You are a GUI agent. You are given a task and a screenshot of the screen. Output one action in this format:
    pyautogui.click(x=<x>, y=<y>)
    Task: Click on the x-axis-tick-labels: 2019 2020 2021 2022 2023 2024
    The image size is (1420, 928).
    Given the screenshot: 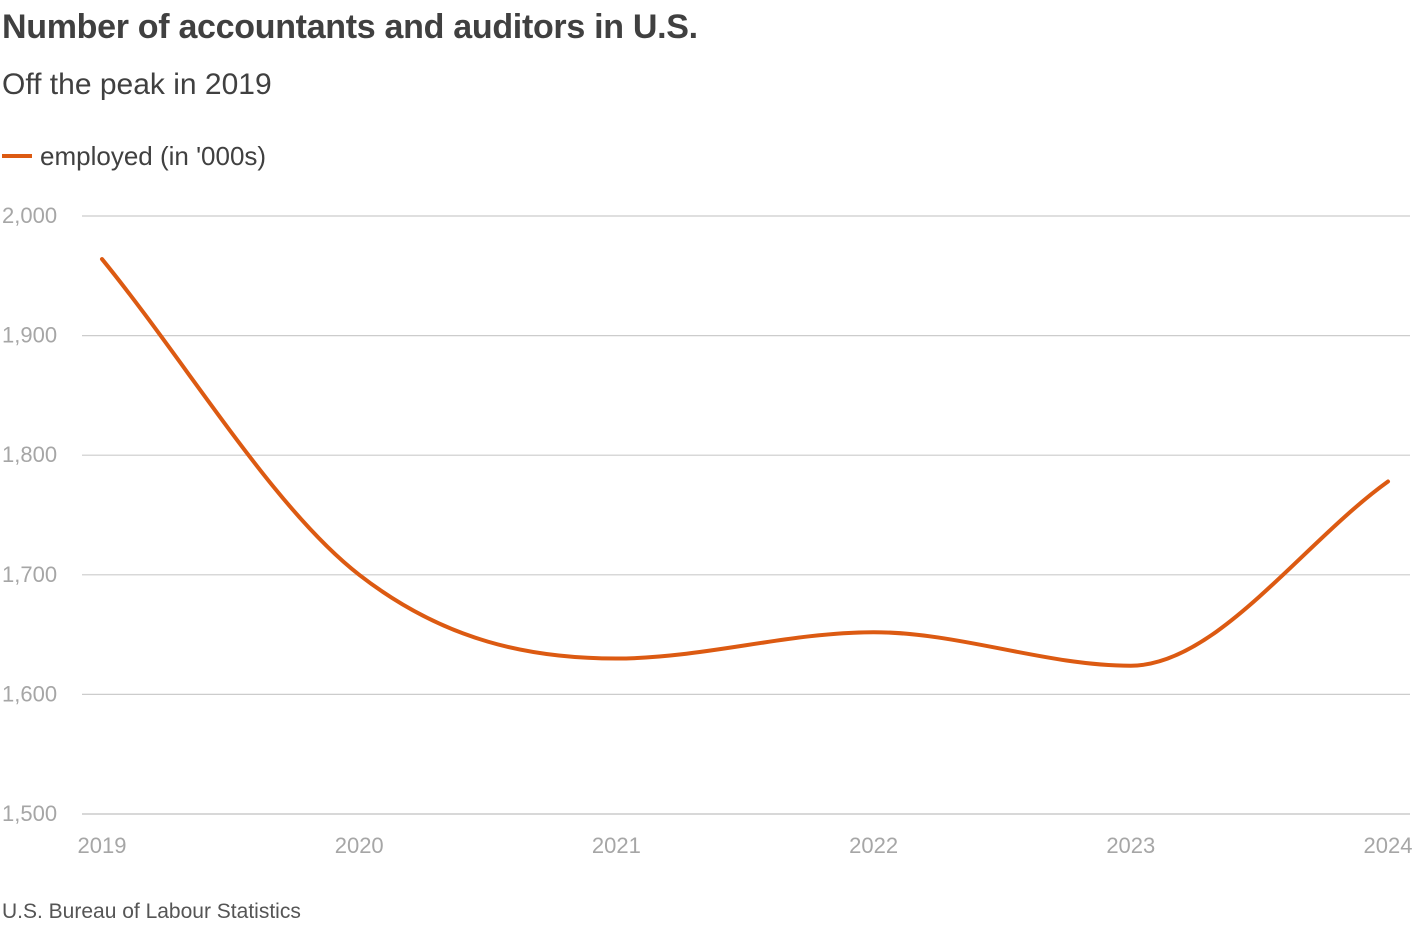 What is the action you would take?
    pyautogui.click(x=745, y=845)
    